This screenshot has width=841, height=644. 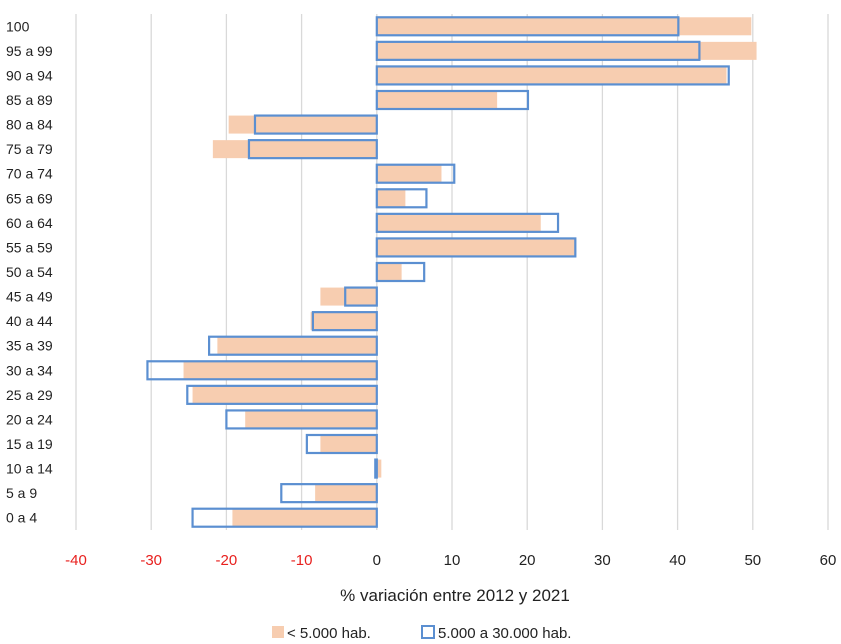 I want to click on category-label: 20 a 24, so click(x=29, y=419).